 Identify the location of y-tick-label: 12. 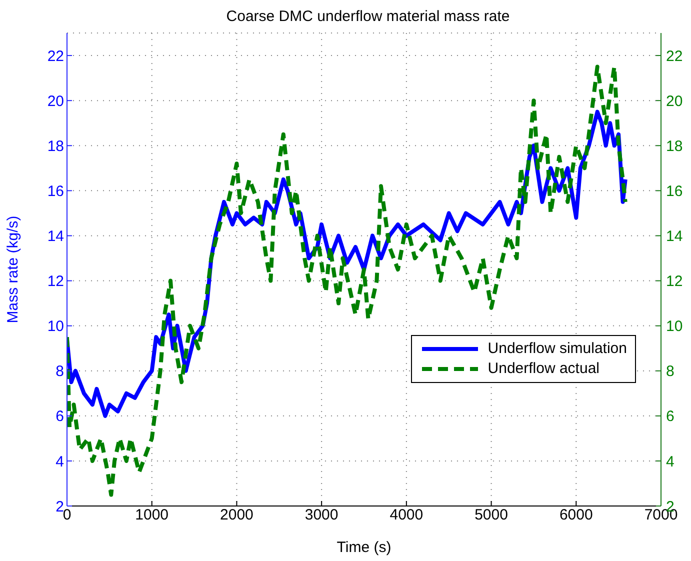
(55, 281).